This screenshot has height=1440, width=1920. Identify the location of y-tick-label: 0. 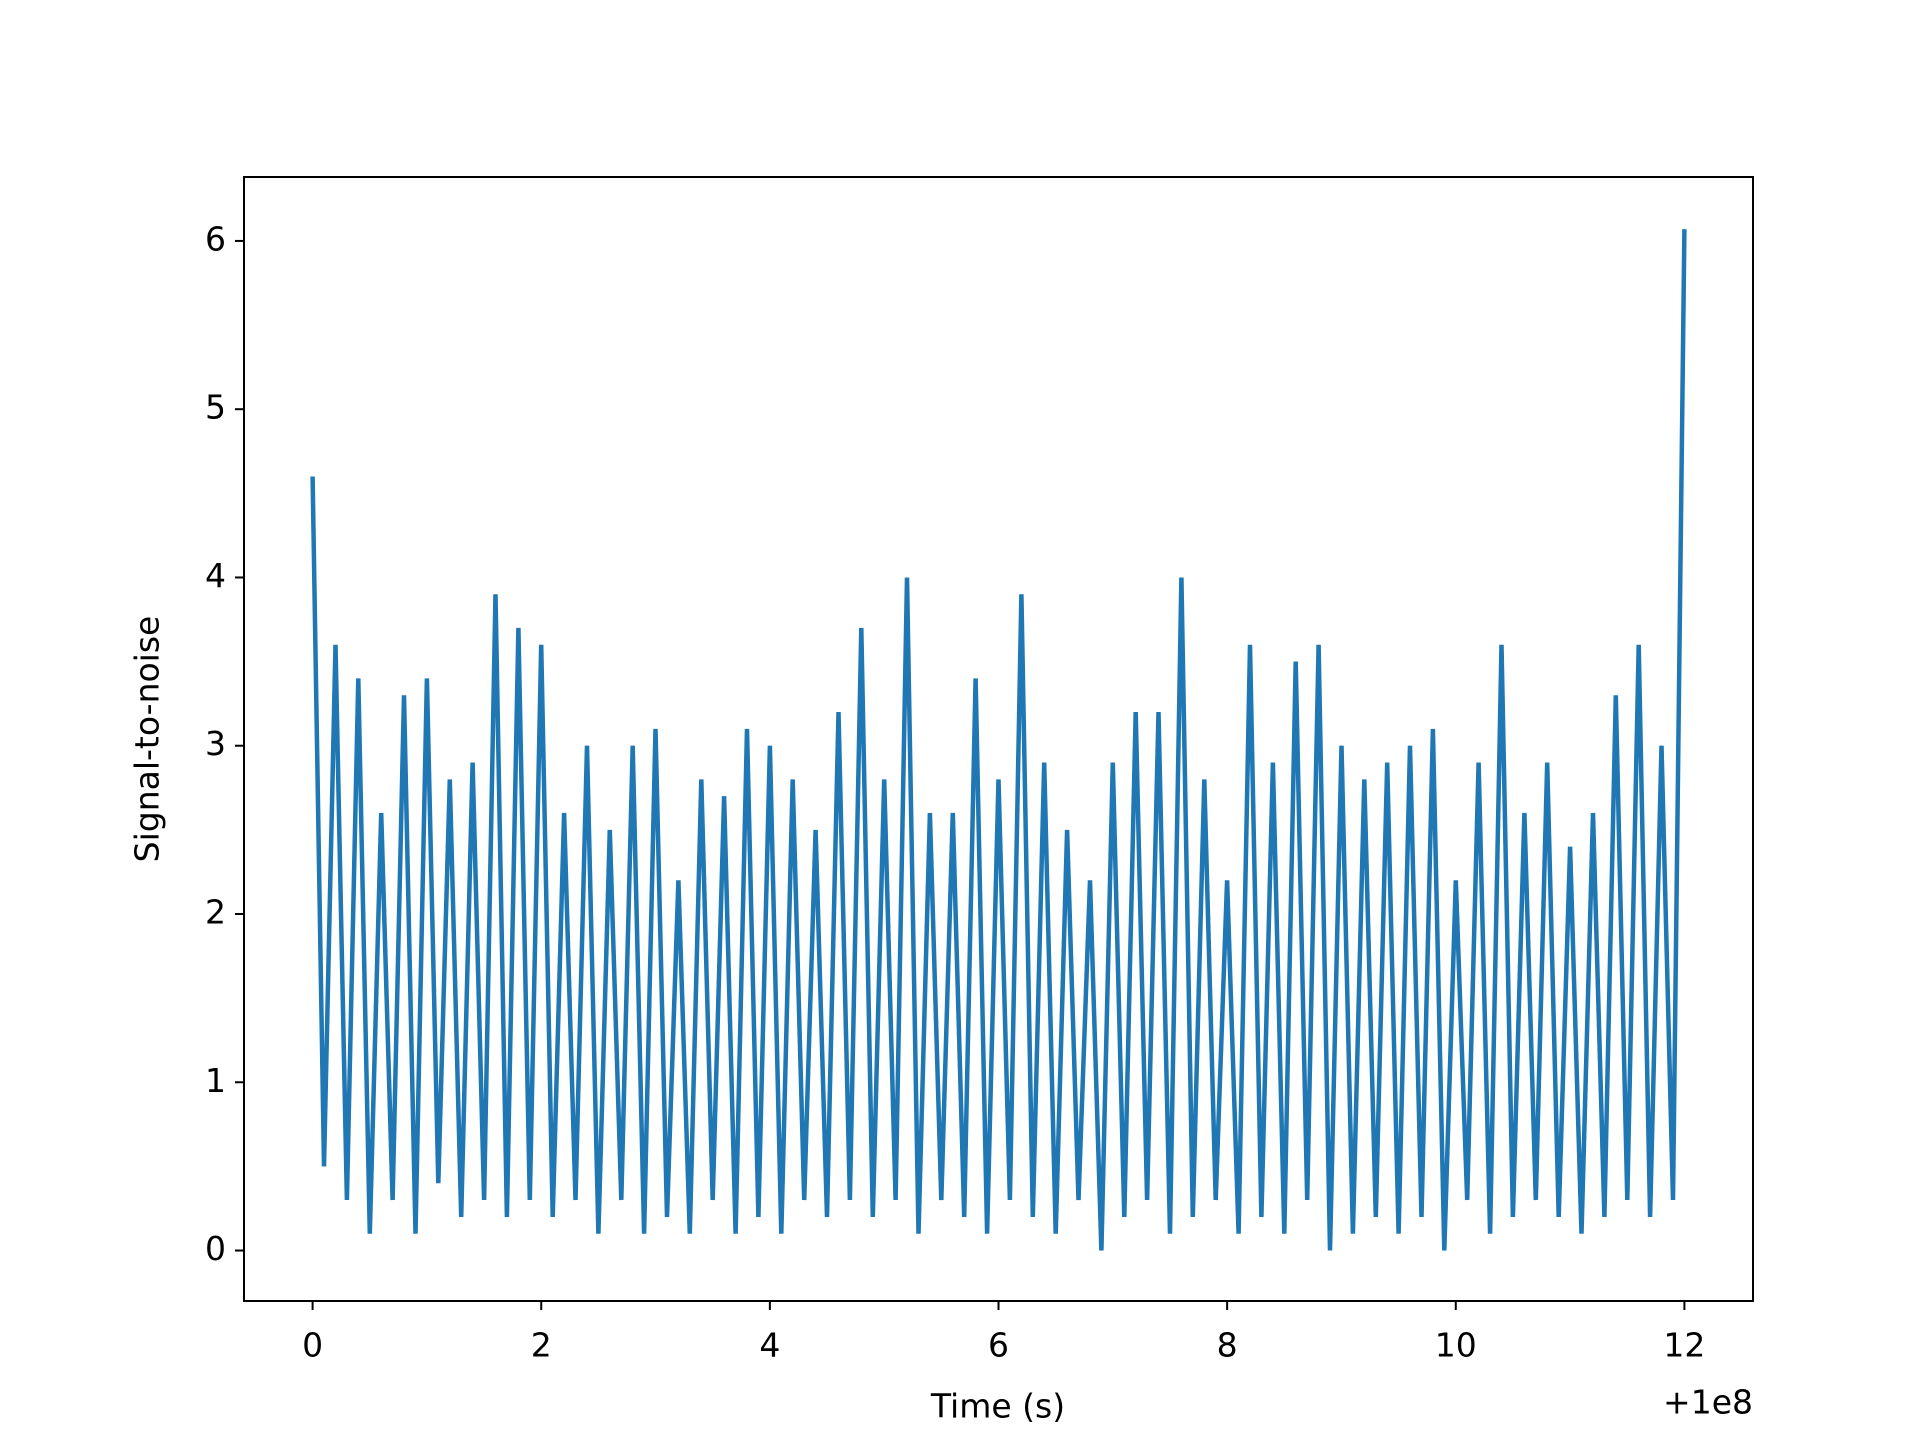
(215, 1248).